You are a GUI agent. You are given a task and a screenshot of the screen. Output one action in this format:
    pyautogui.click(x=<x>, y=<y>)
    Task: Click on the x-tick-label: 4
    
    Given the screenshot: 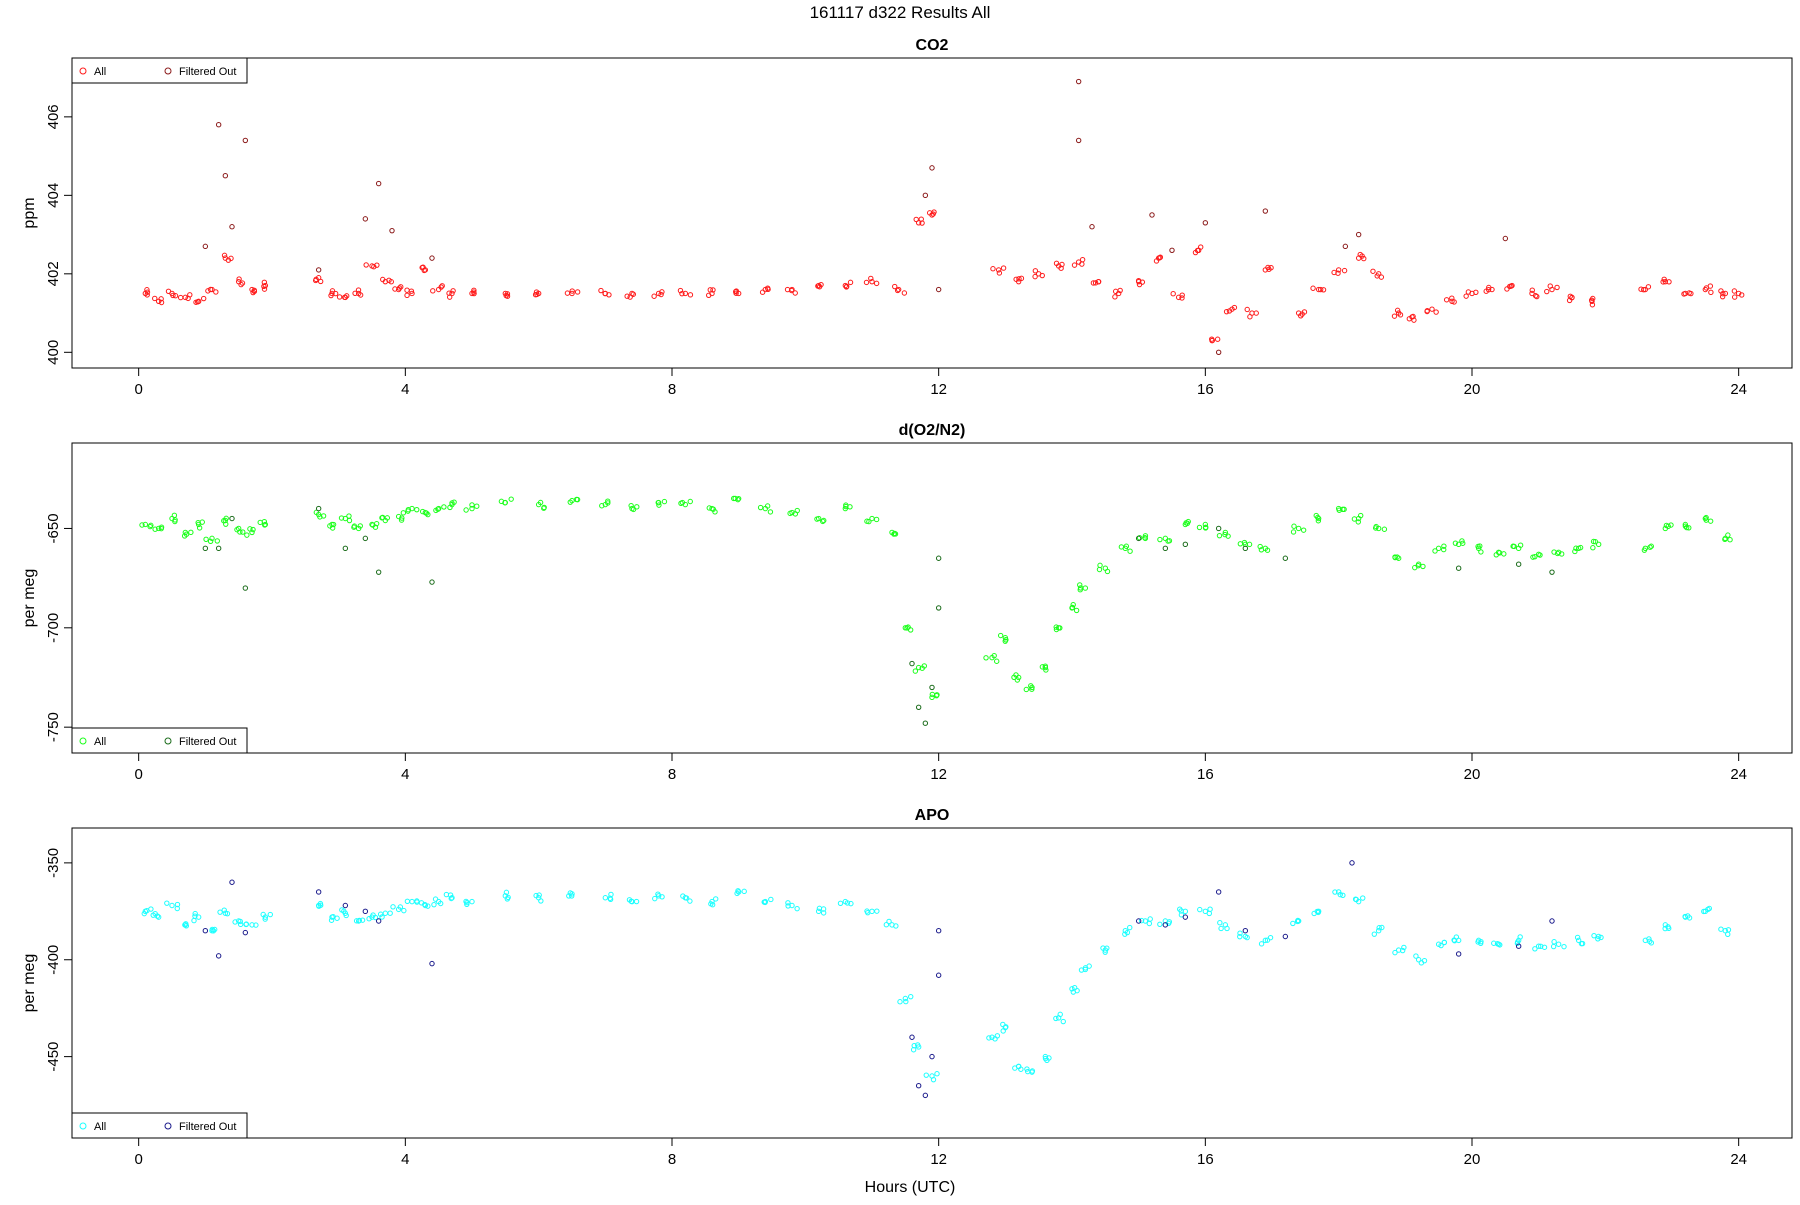 What is the action you would take?
    pyautogui.click(x=405, y=774)
    